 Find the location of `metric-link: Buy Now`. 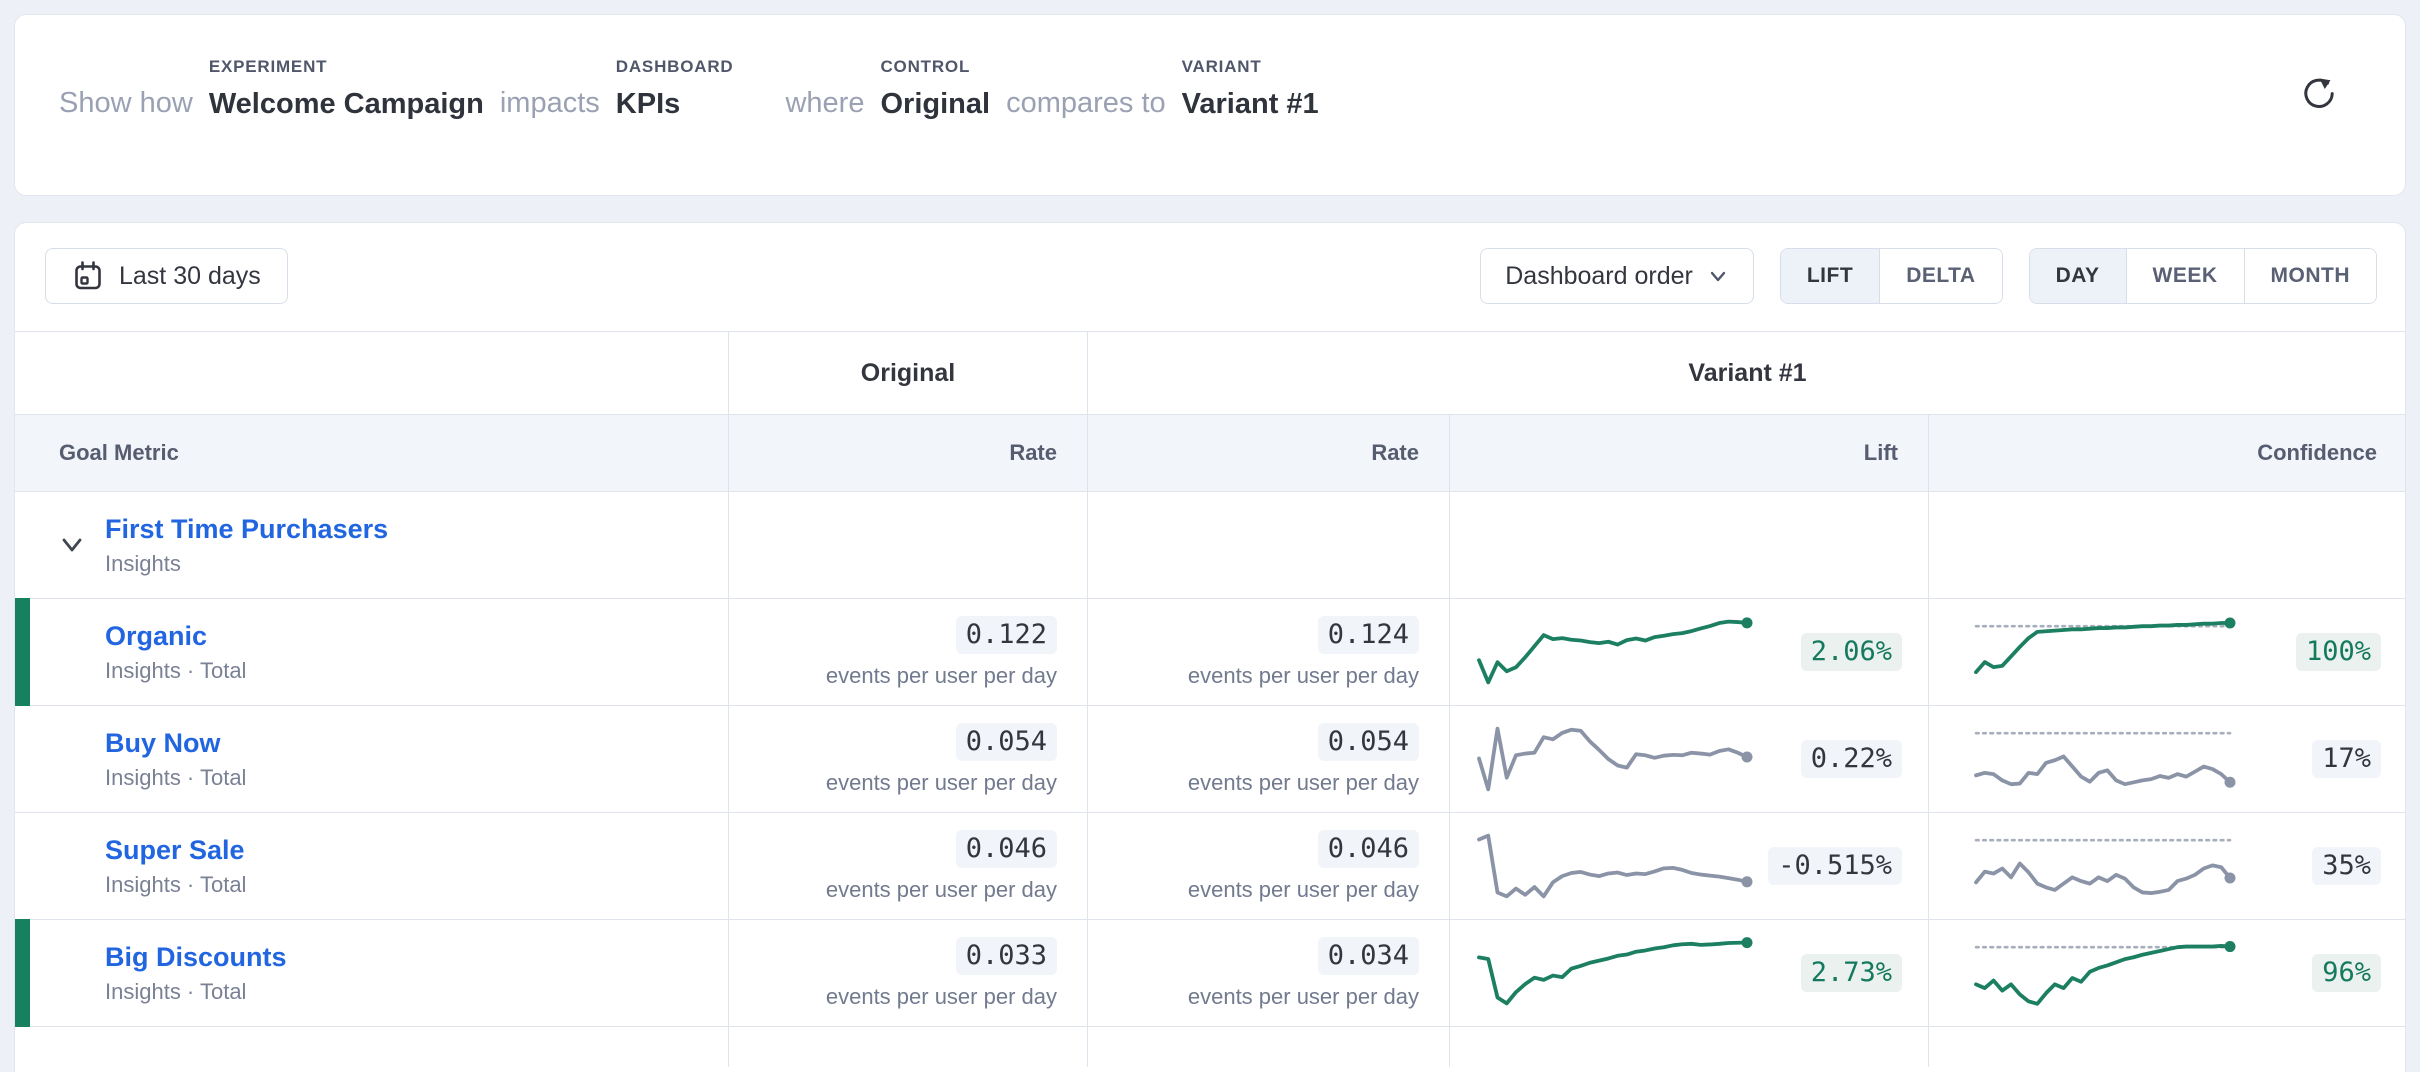

metric-link: Buy Now is located at coordinates (163, 743).